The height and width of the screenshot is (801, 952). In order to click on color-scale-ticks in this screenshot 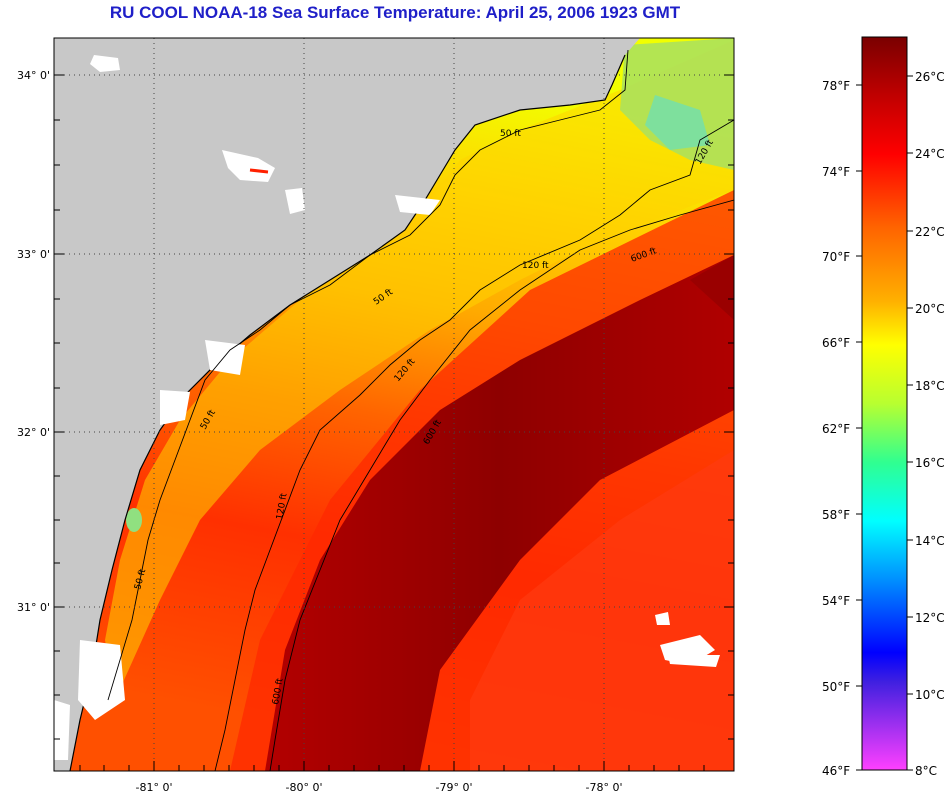, I will do `click(884, 423)`.